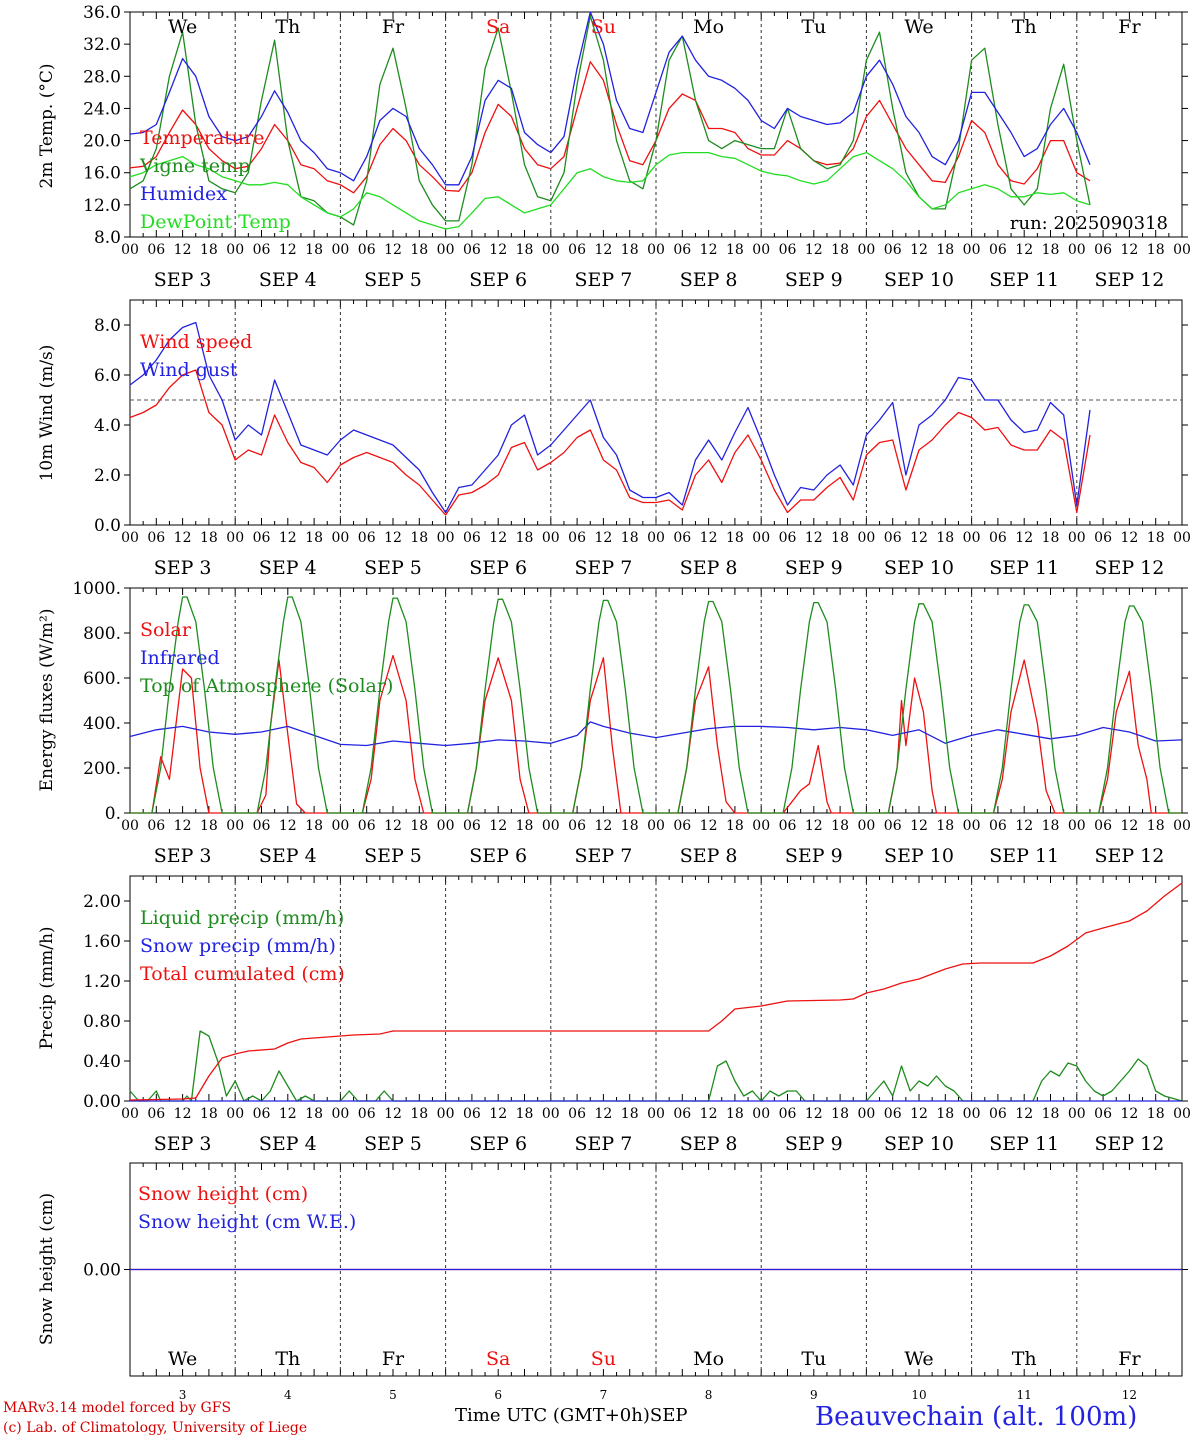 The image size is (1194, 1440). What do you see at coordinates (656, 705) in the screenshot?
I see `series-top-of-atmosphere-solar-` at bounding box center [656, 705].